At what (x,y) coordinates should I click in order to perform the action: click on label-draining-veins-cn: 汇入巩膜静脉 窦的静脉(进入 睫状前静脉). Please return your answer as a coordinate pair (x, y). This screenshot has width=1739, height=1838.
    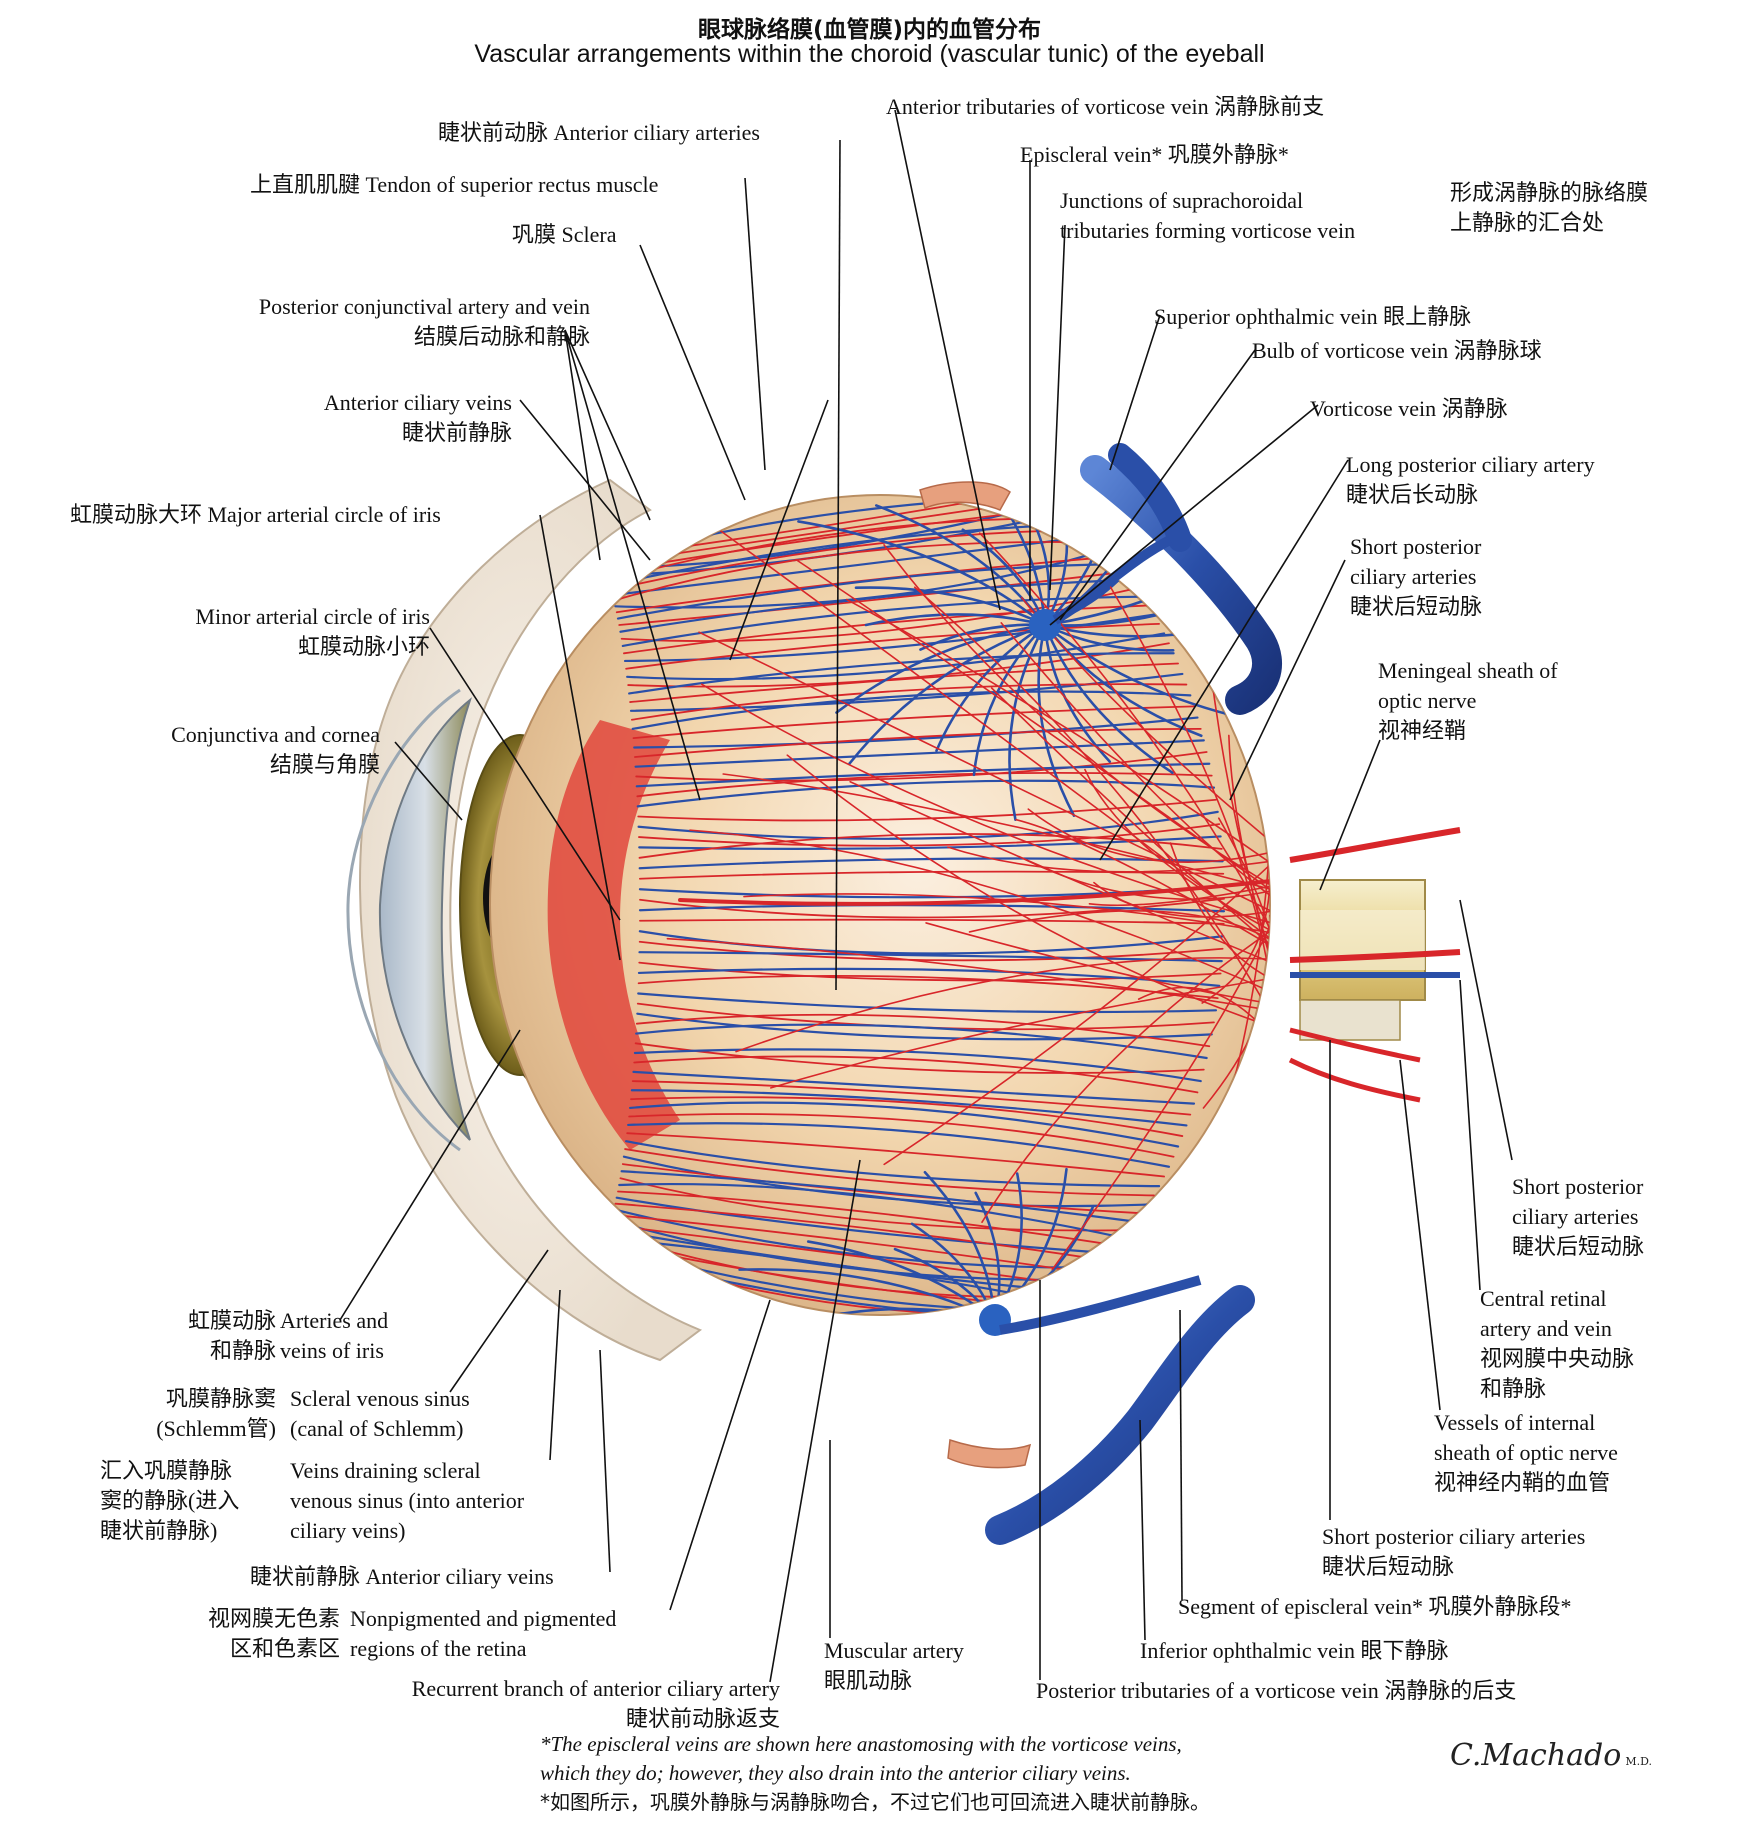
    Looking at the image, I should click on (169, 1501).